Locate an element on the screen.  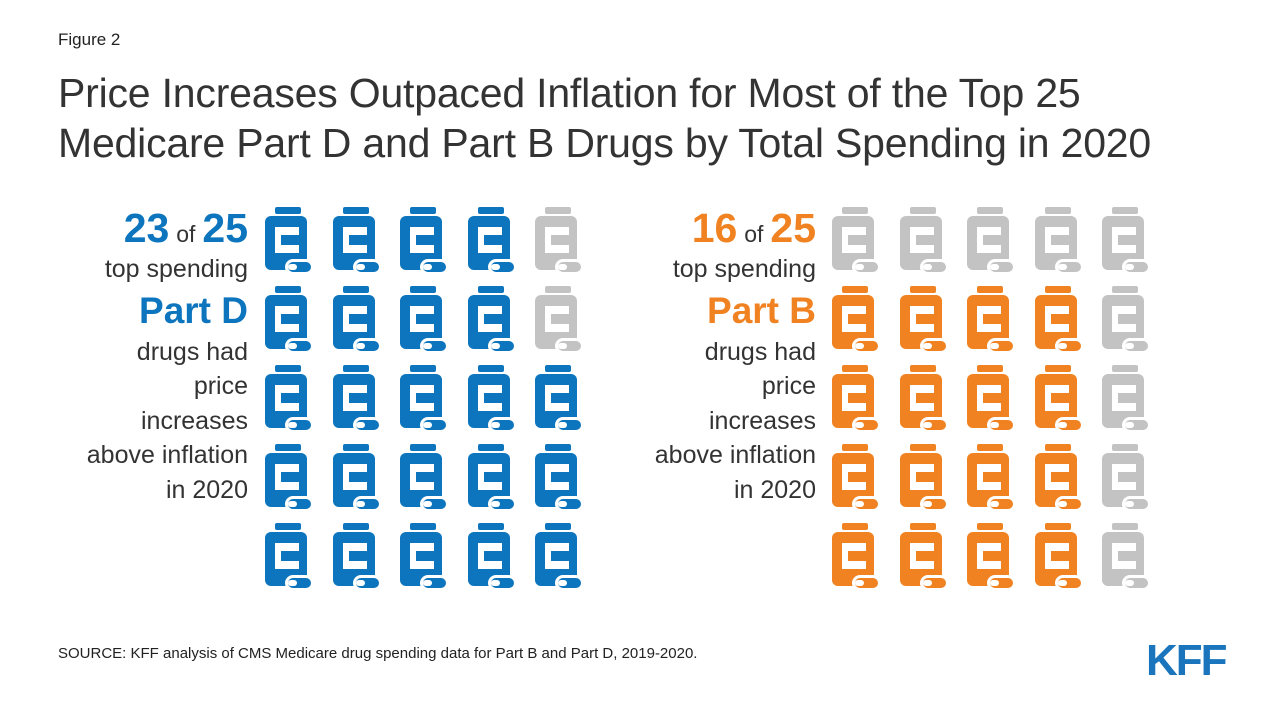
part-d-count: 23 is located at coordinates (146, 228).